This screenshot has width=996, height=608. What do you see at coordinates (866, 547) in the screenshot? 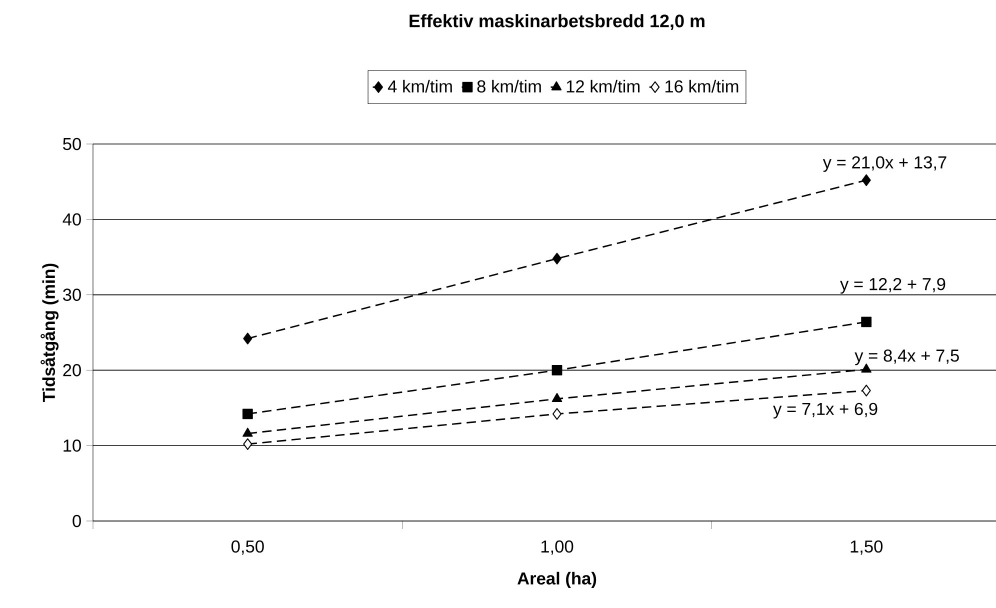
I see `x-tick-label: 1,50` at bounding box center [866, 547].